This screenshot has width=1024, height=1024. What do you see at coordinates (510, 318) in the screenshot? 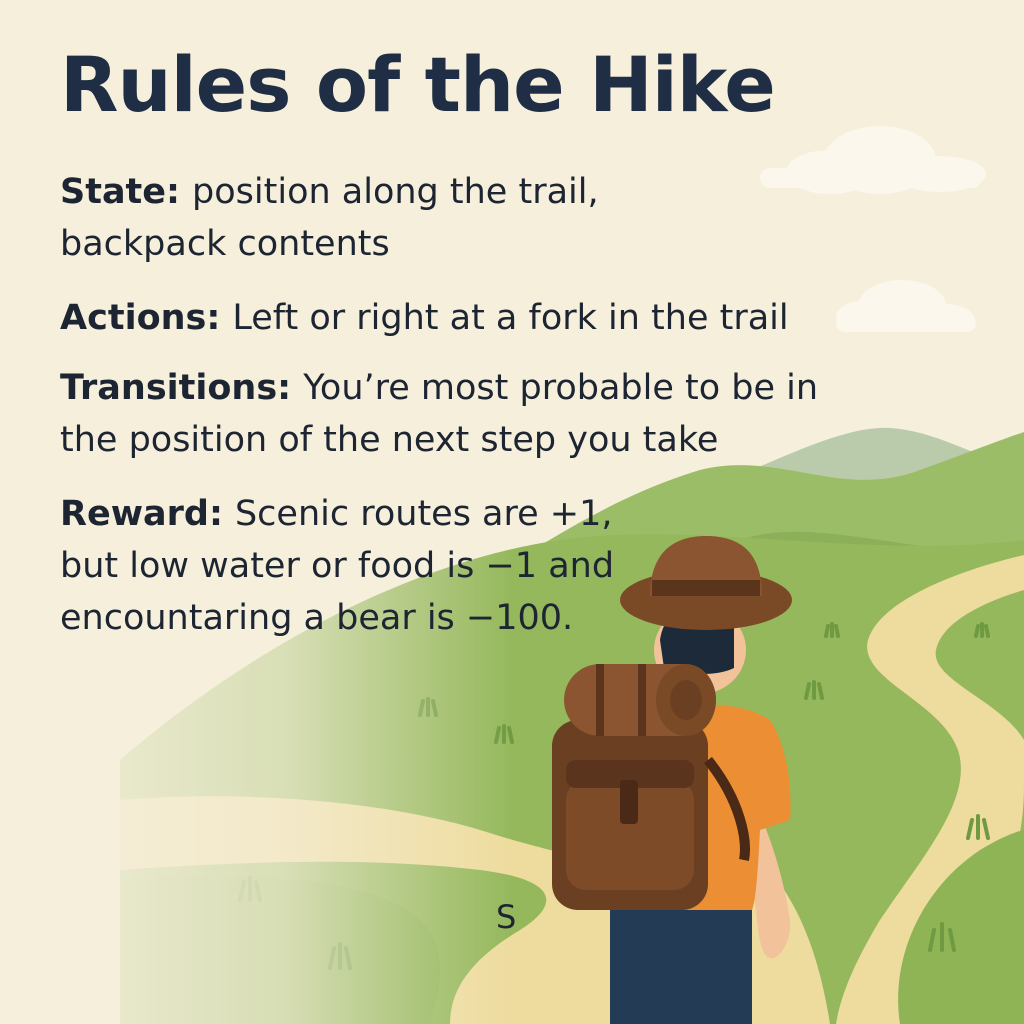
I see `rule-text: Left or right at a fork in the trail` at bounding box center [510, 318].